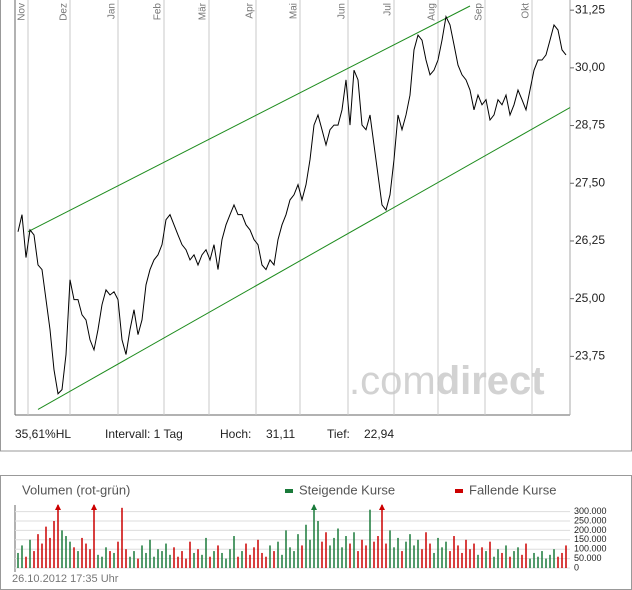 Image resolution: width=632 pixels, height=590 pixels. What do you see at coordinates (590, 125) in the screenshot?
I see `y-tick-label: 28,75` at bounding box center [590, 125].